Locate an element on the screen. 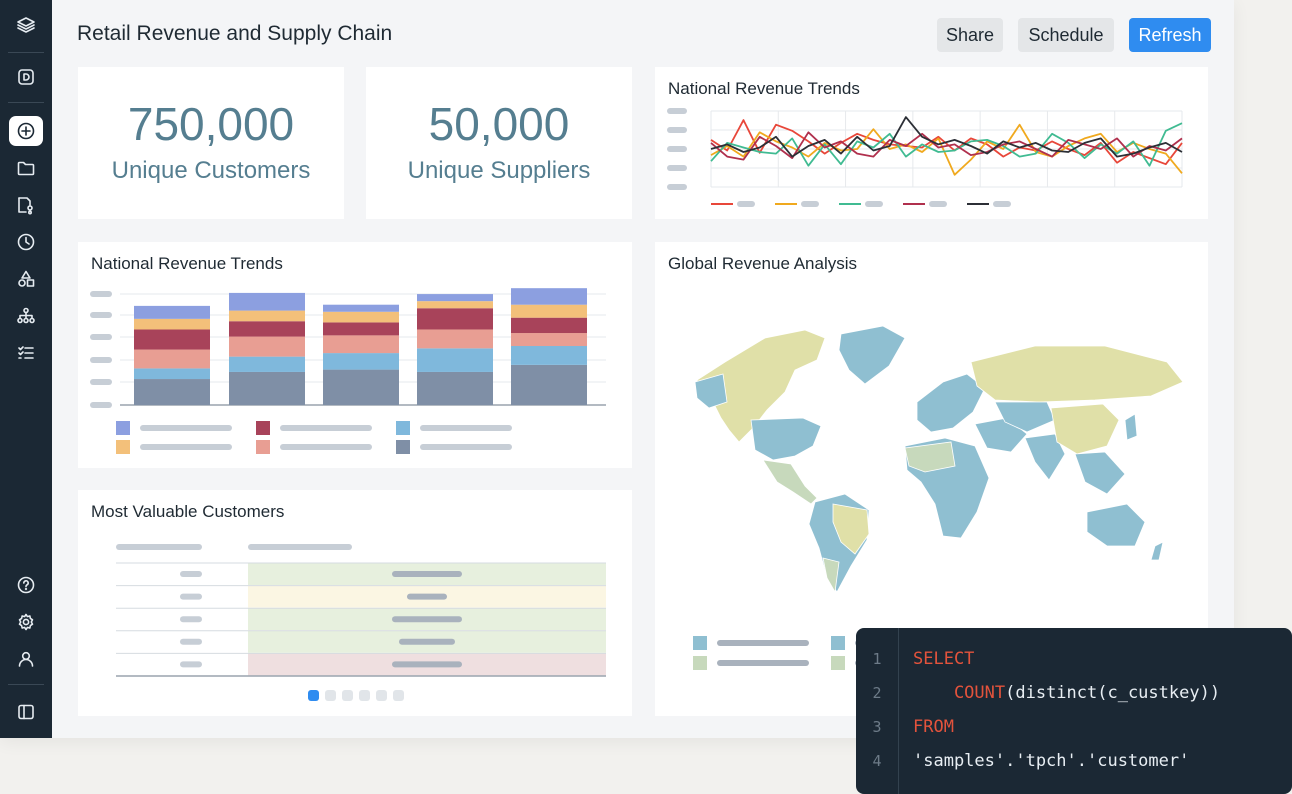 Image resolution: width=1292 pixels, height=794 pixels. map-region-alaska is located at coordinates (711, 391).